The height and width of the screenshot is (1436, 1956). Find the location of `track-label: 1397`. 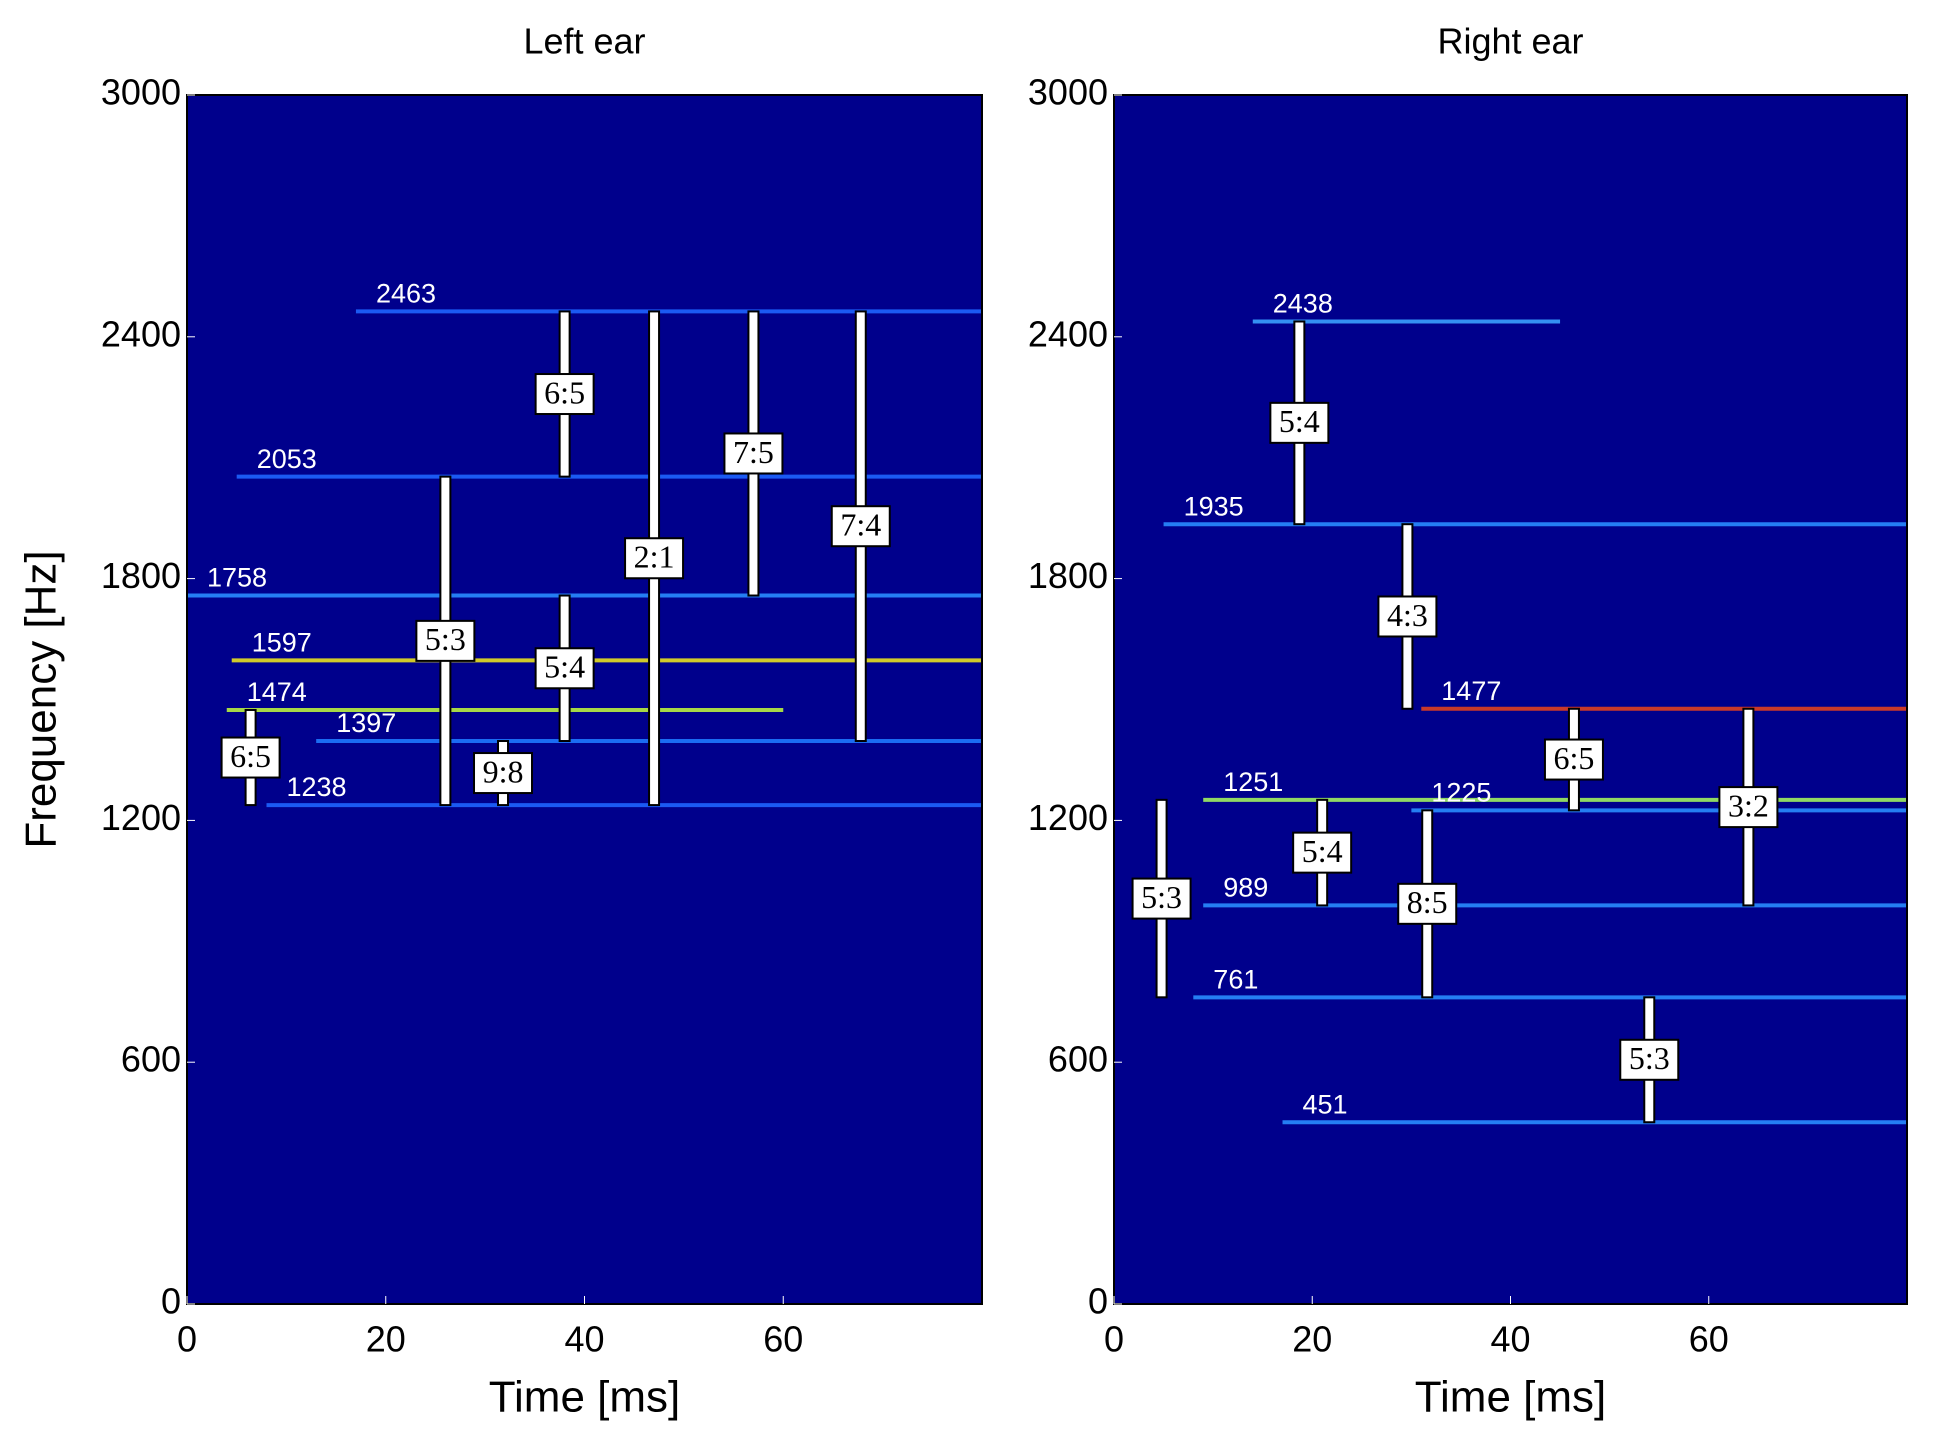

track-label: 1397 is located at coordinates (366, 723).